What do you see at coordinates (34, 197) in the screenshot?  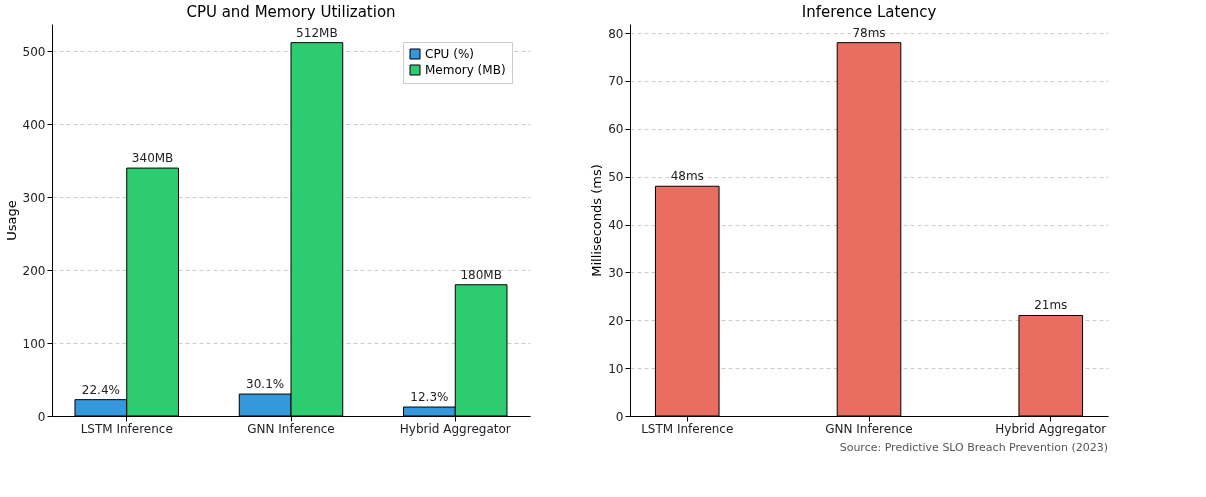 I see `y-tick-label: 300` at bounding box center [34, 197].